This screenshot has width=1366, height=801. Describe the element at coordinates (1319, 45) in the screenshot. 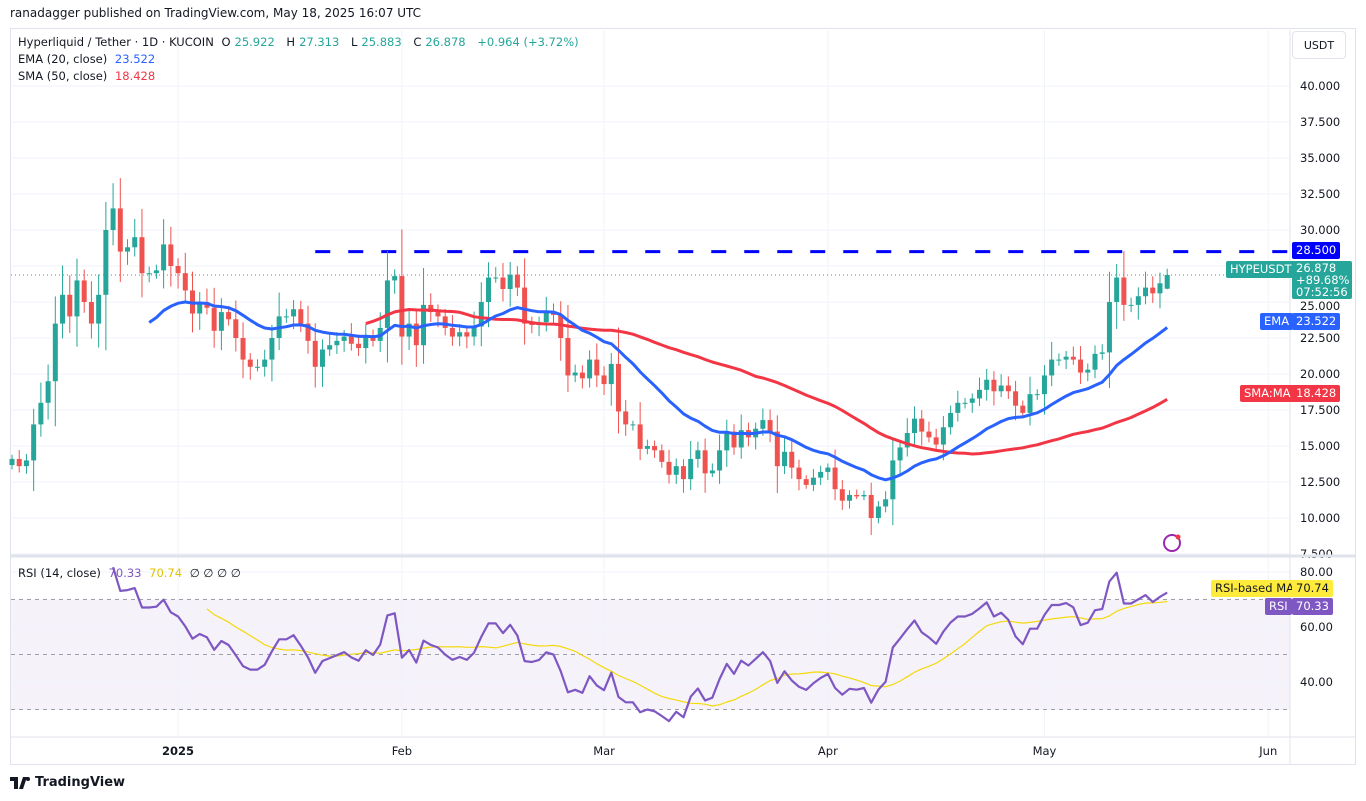

I see `currency-button: USDT` at that location.